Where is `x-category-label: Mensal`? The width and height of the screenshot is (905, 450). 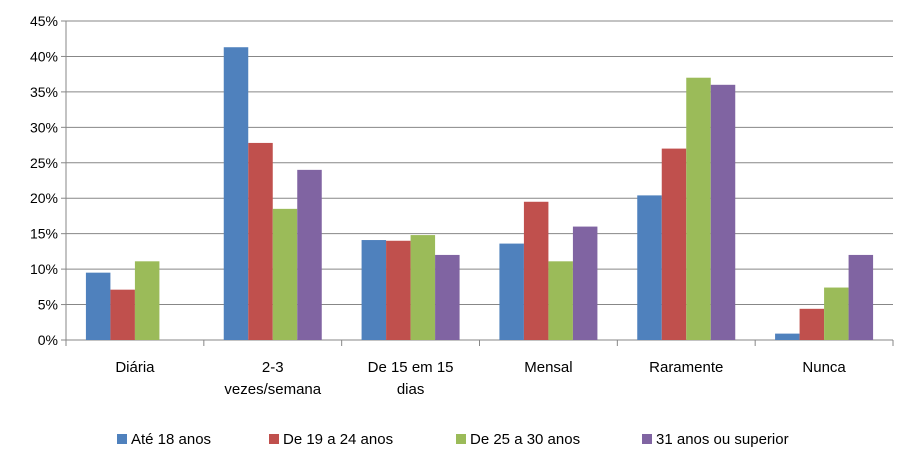
x-category-label: Mensal is located at coordinates (548, 367).